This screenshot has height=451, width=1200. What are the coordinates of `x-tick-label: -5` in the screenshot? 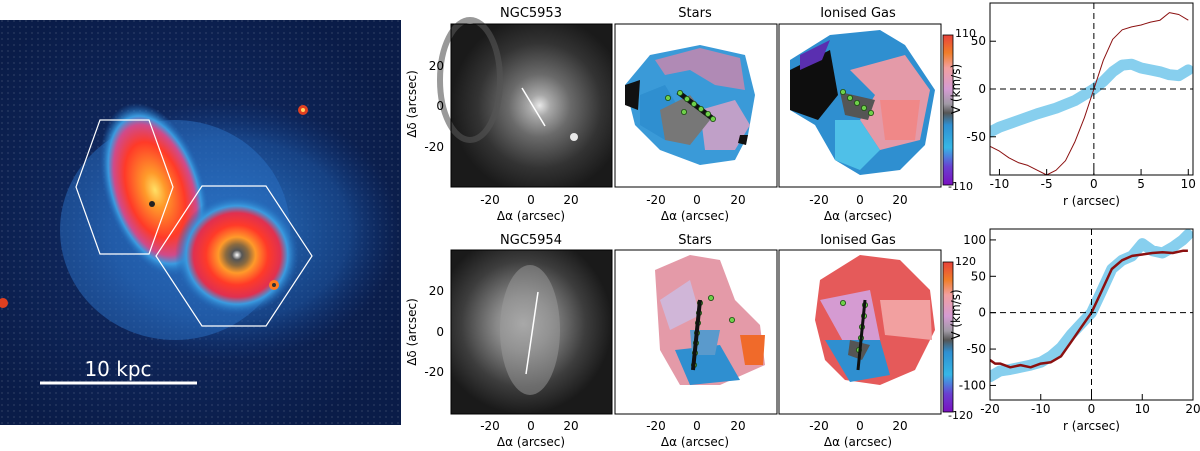 It's located at (1047, 184).